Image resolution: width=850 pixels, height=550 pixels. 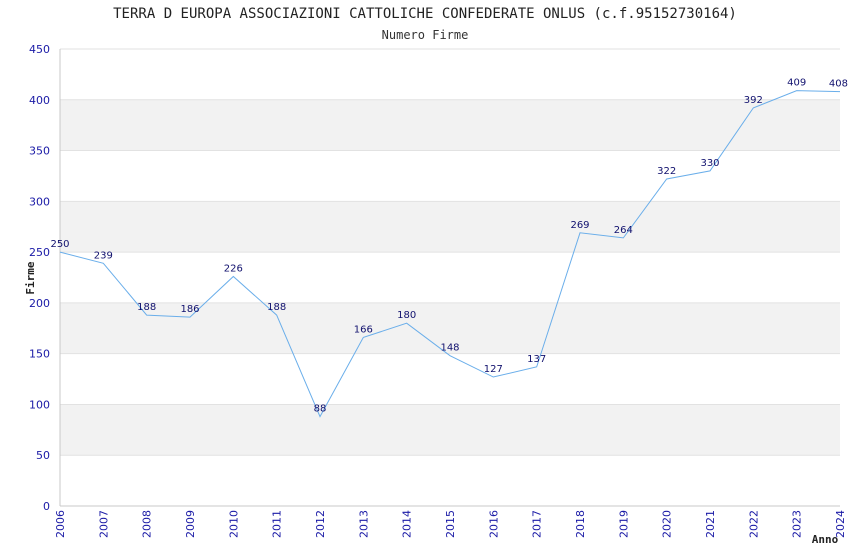 I want to click on x-tick-label: 2023, so click(x=797, y=524).